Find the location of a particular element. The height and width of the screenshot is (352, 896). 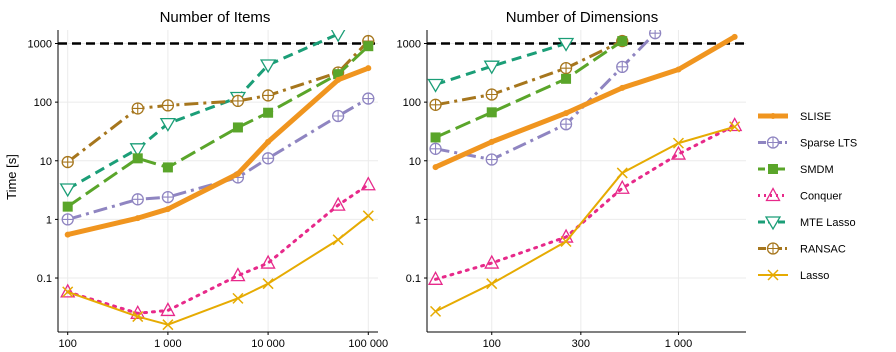

series-line-conquer is located at coordinates (218, 249).